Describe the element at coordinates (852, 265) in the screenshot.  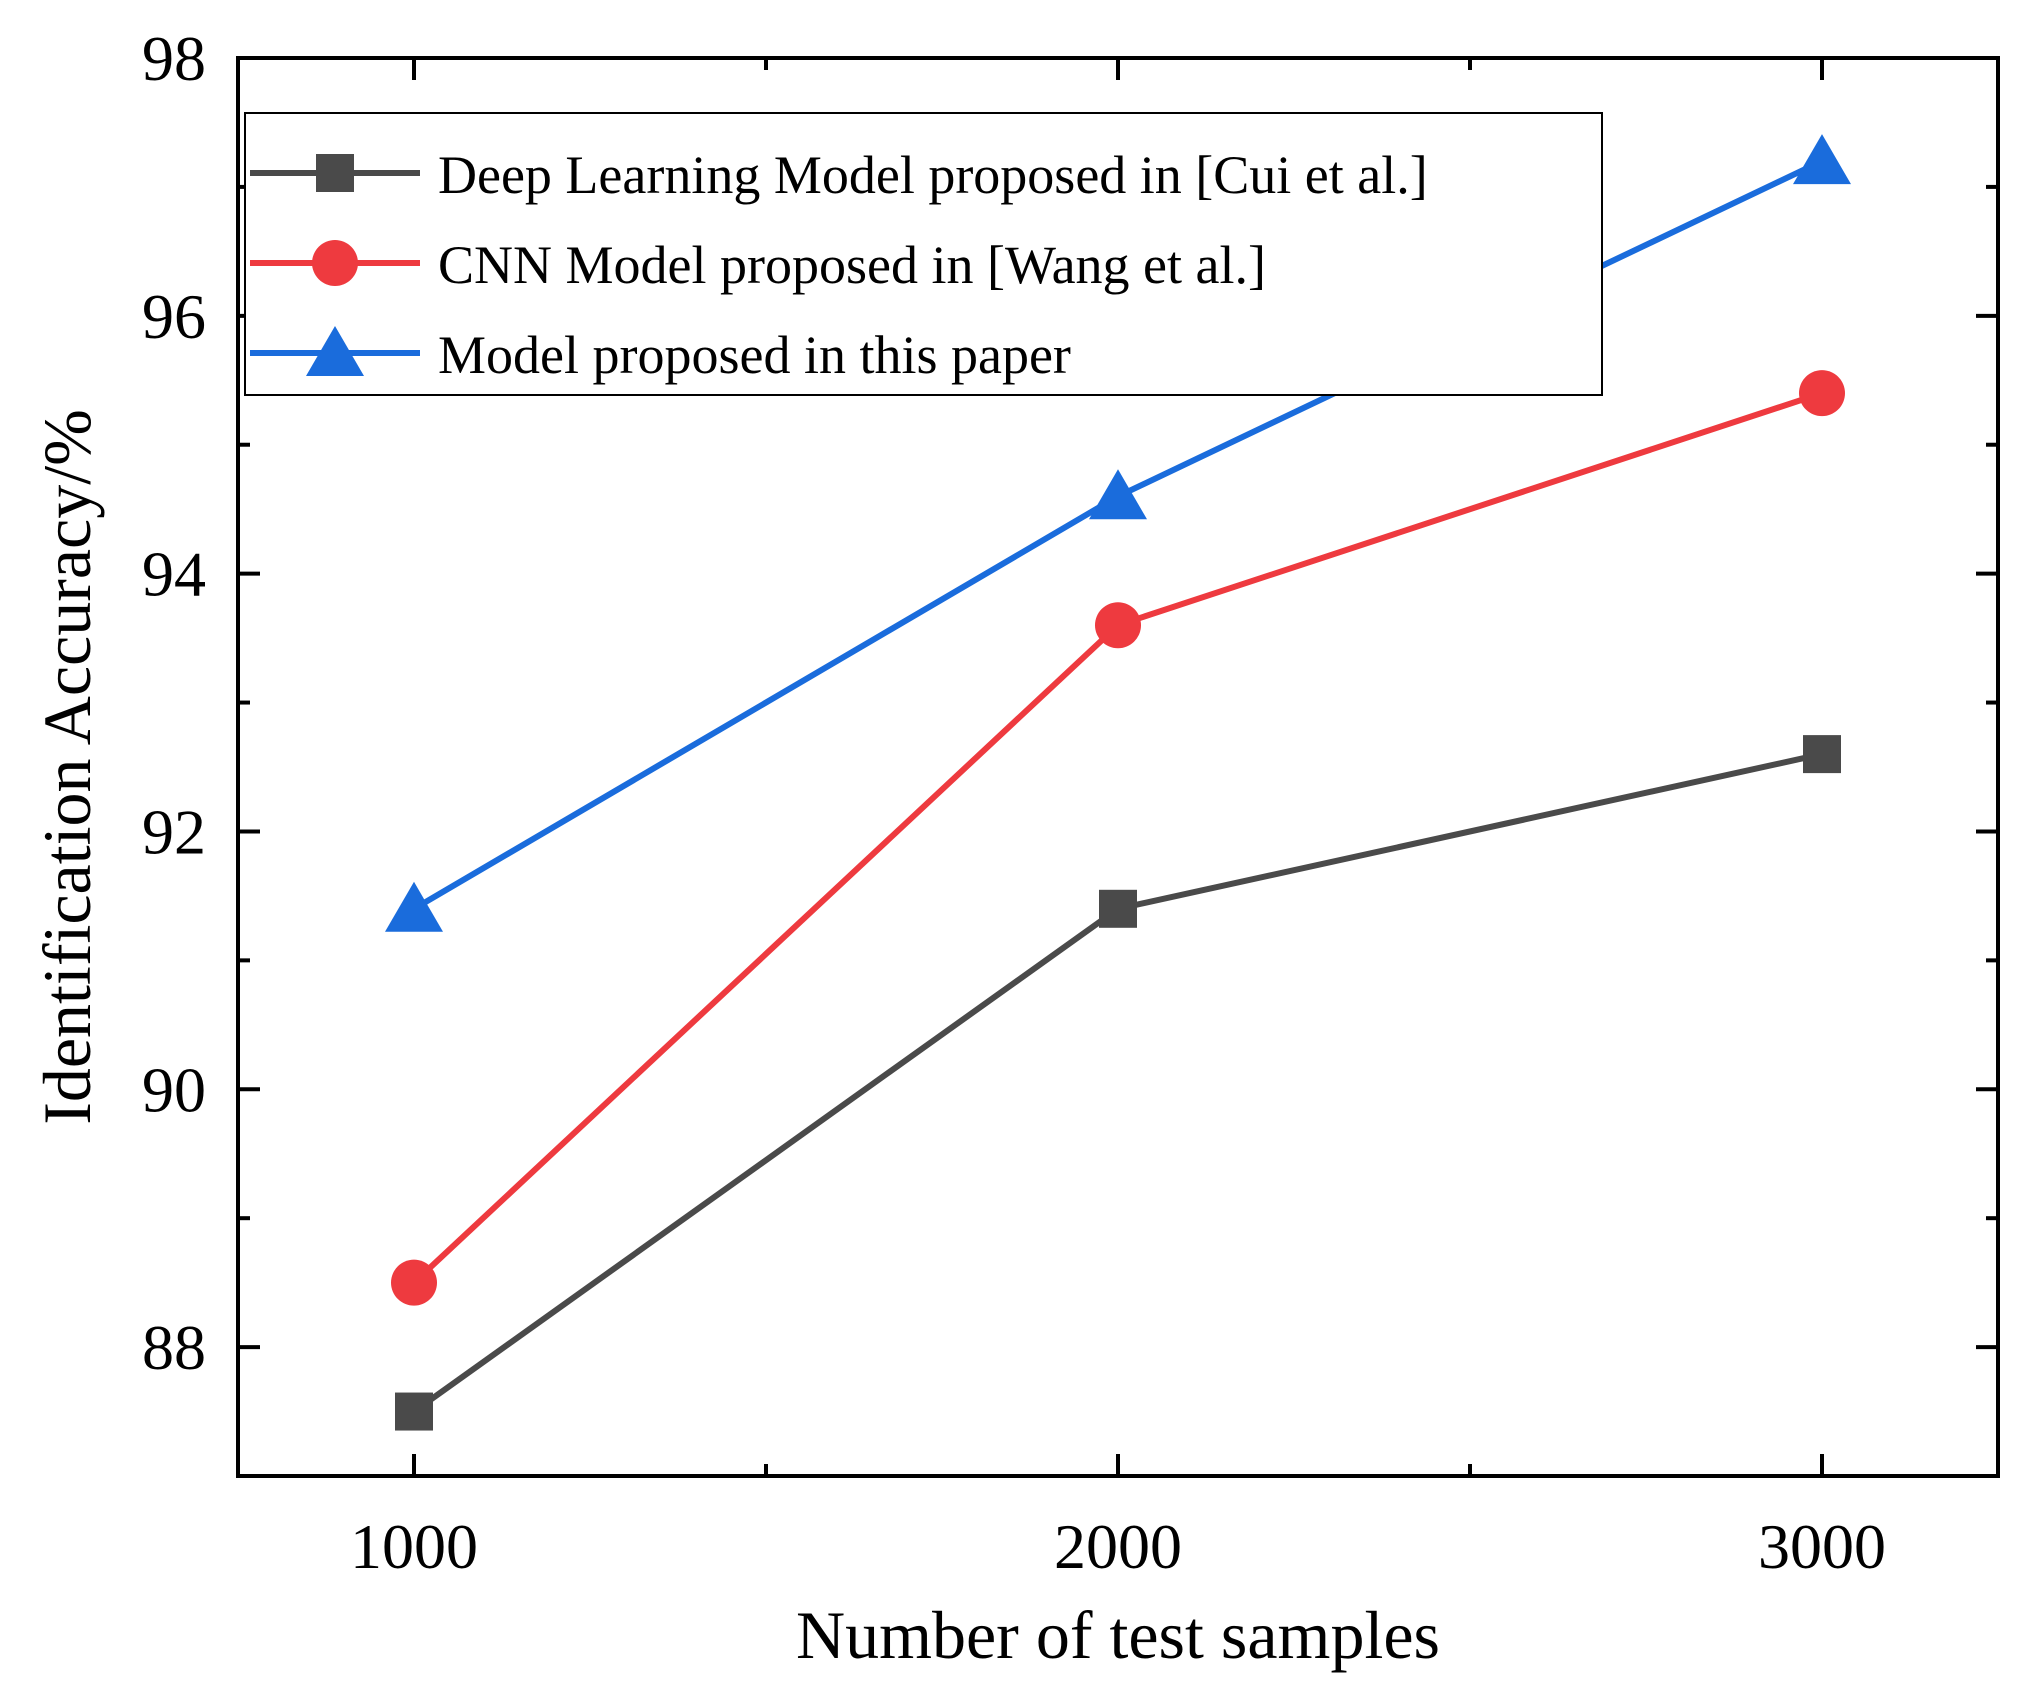
I see `legend-label: CNN Model proposed in [Wang et al.]` at that location.